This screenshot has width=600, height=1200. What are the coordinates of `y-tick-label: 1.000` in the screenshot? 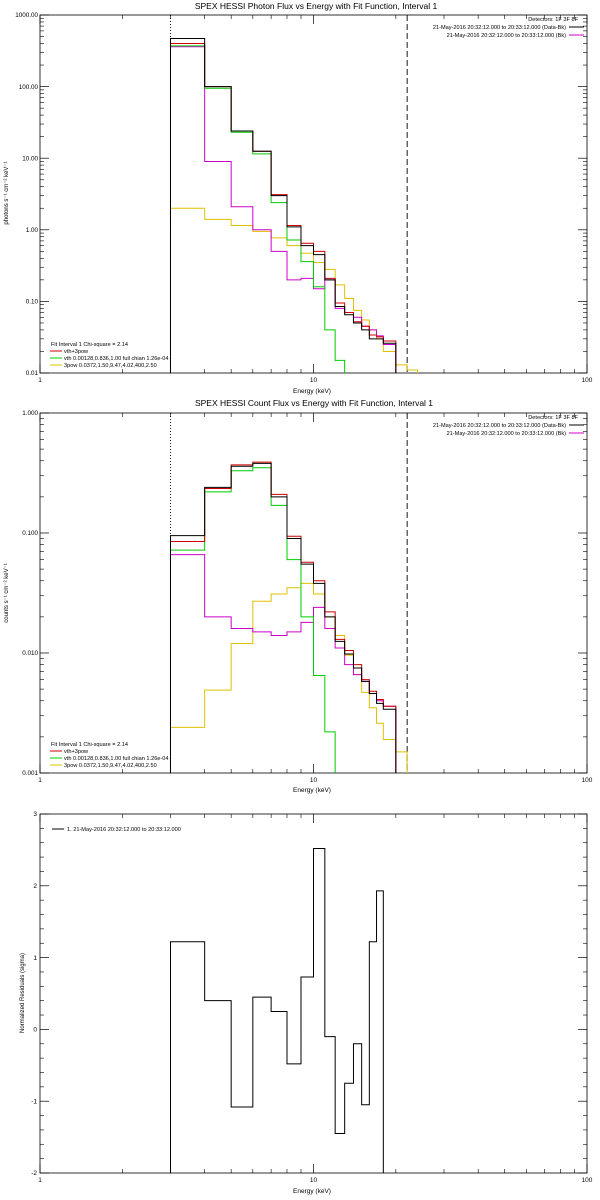 It's located at (30, 413).